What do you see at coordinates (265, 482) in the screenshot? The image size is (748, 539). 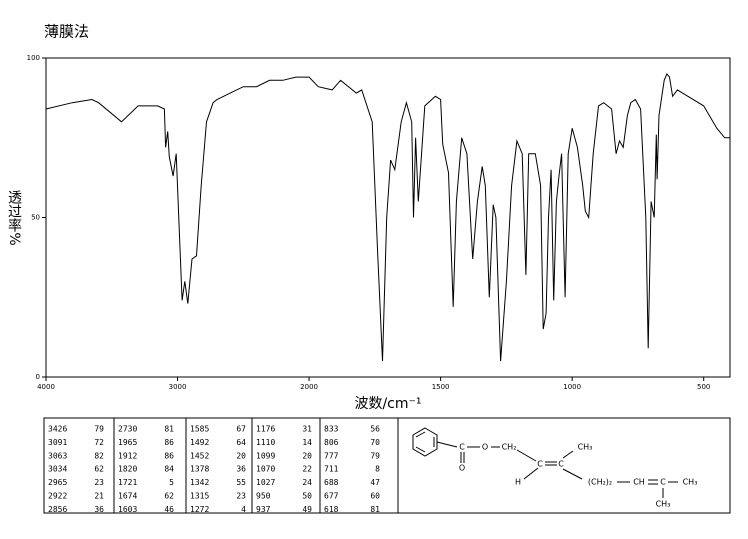 I see `peak-wavenumber: 1027` at bounding box center [265, 482].